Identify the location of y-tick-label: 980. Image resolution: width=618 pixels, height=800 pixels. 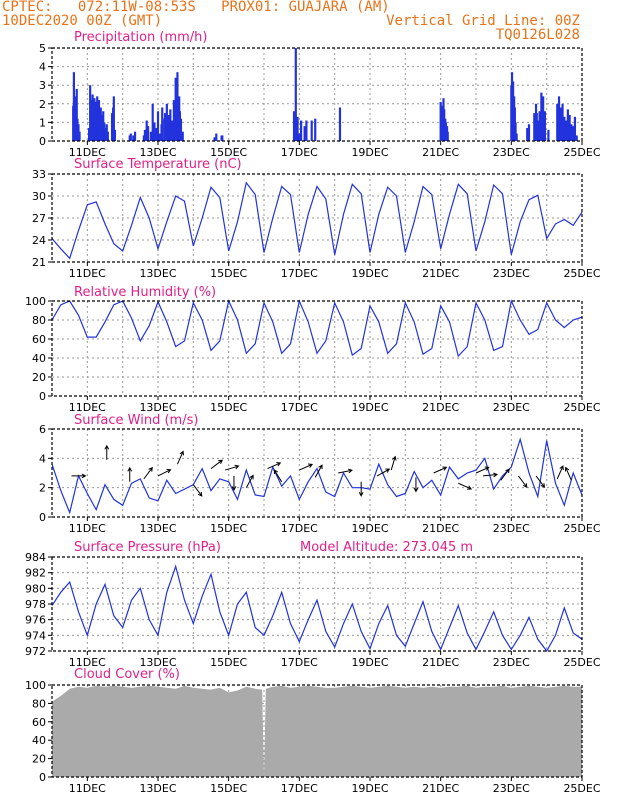
(35, 588).